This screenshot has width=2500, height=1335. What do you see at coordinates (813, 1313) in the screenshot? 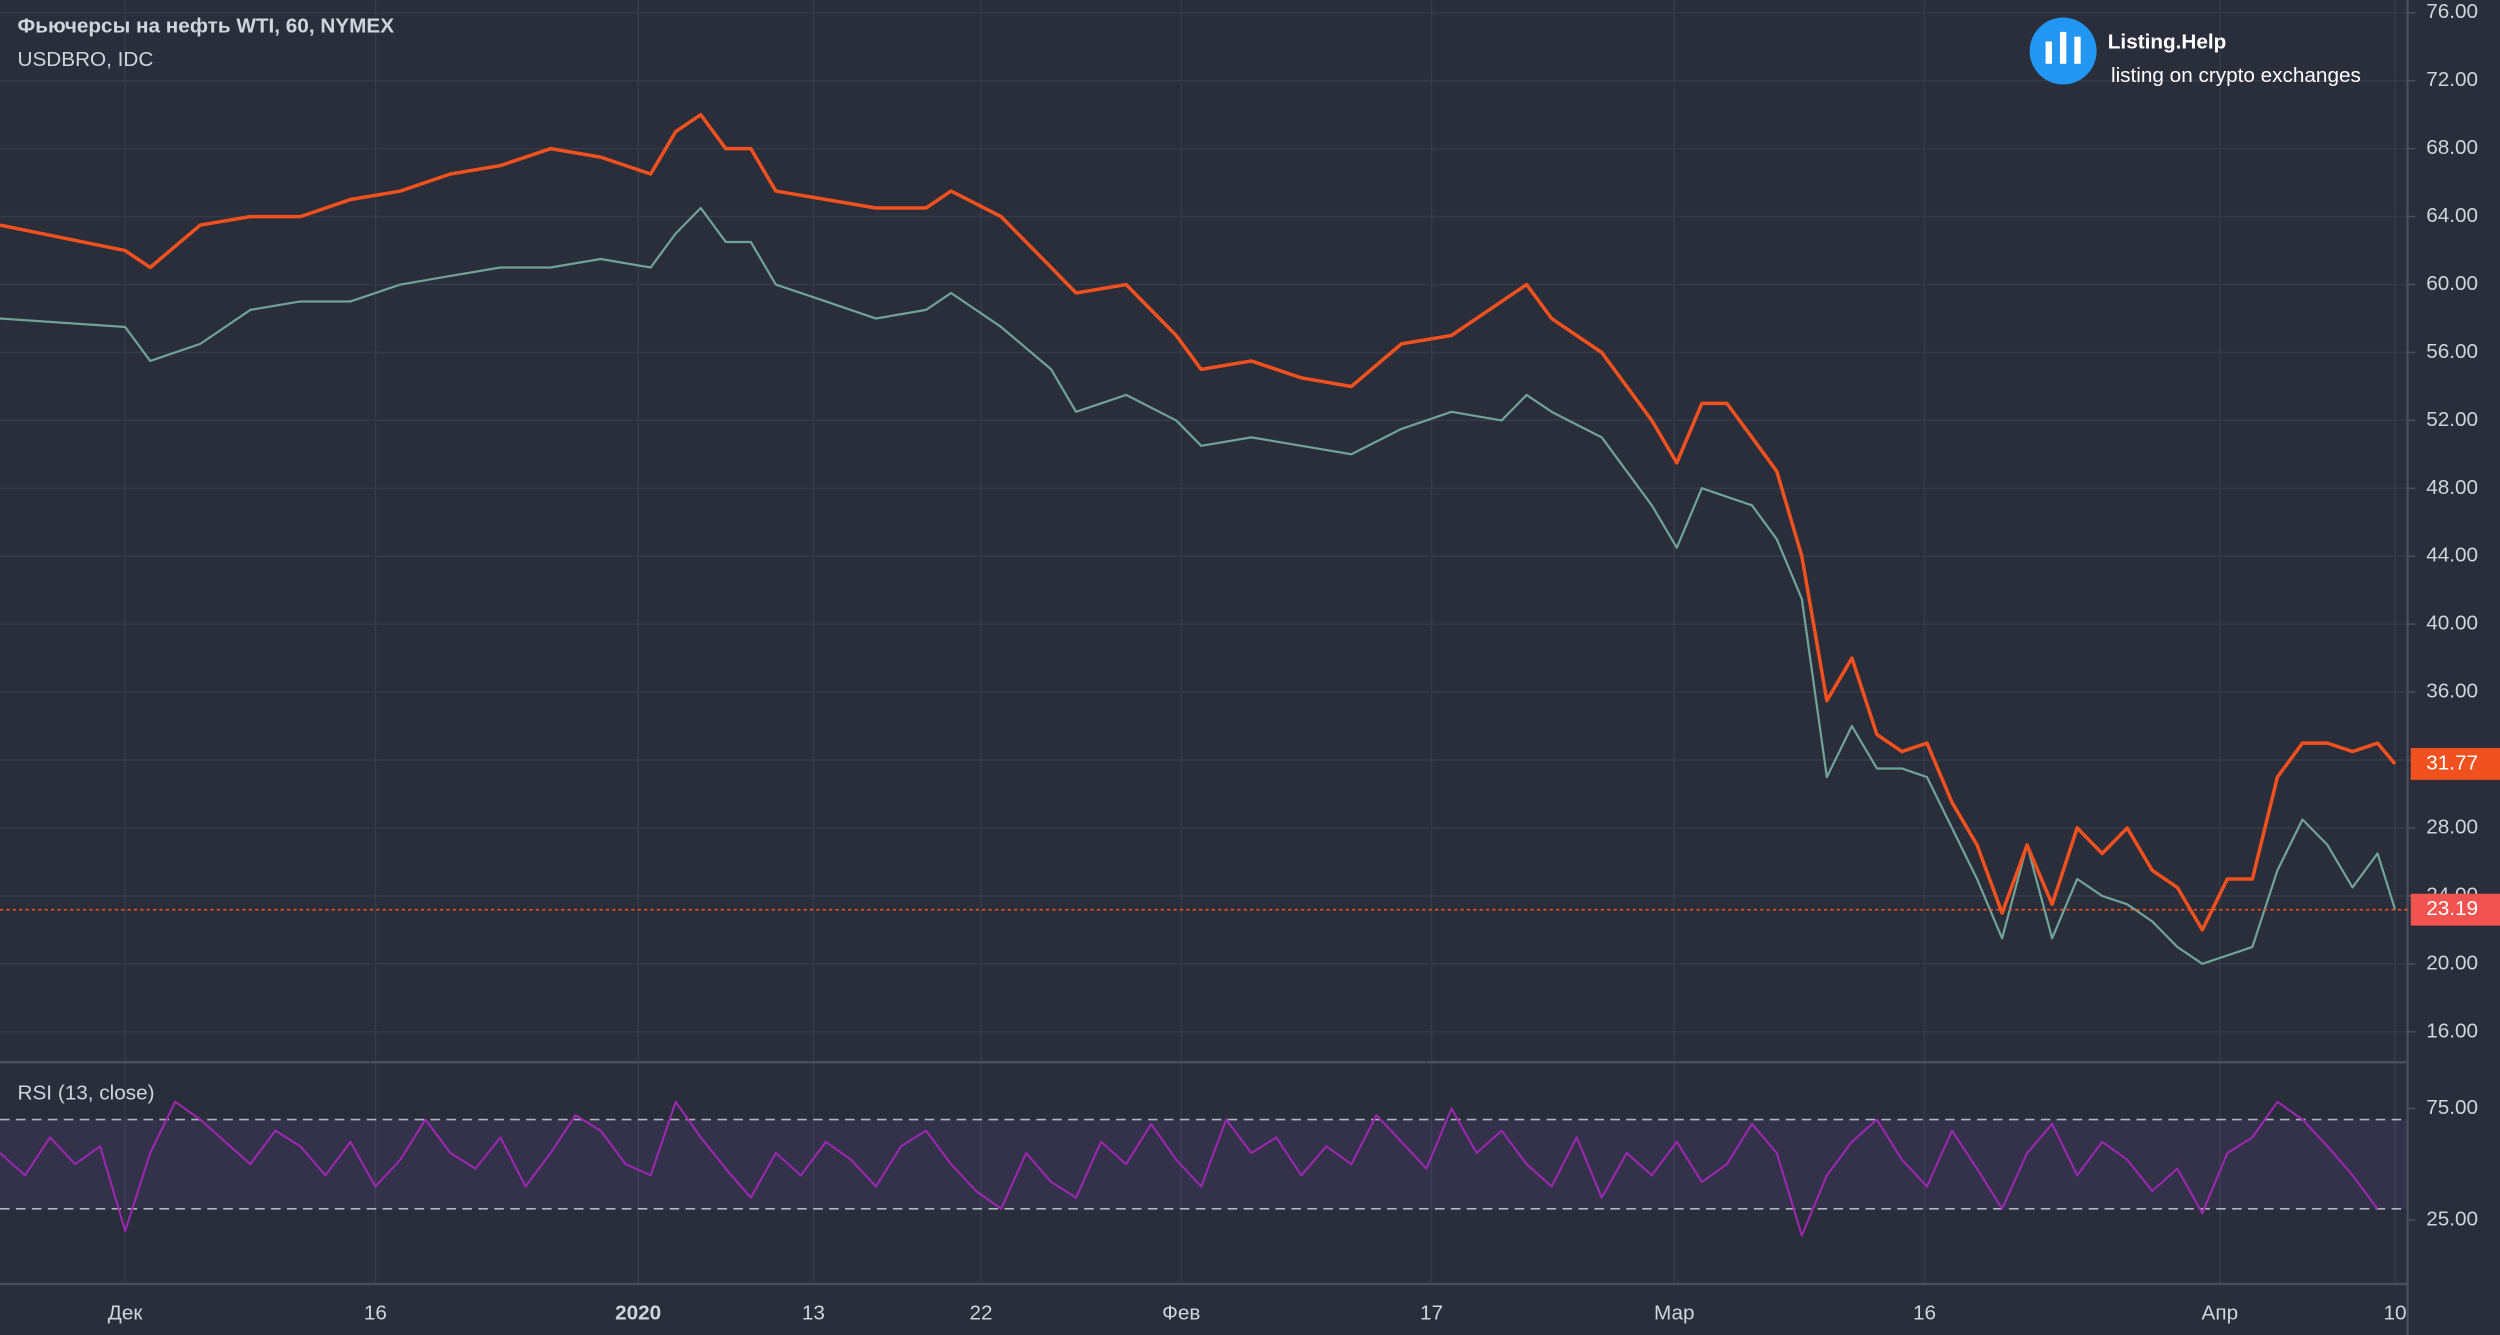
I see `x-tick-label: 13` at bounding box center [813, 1313].